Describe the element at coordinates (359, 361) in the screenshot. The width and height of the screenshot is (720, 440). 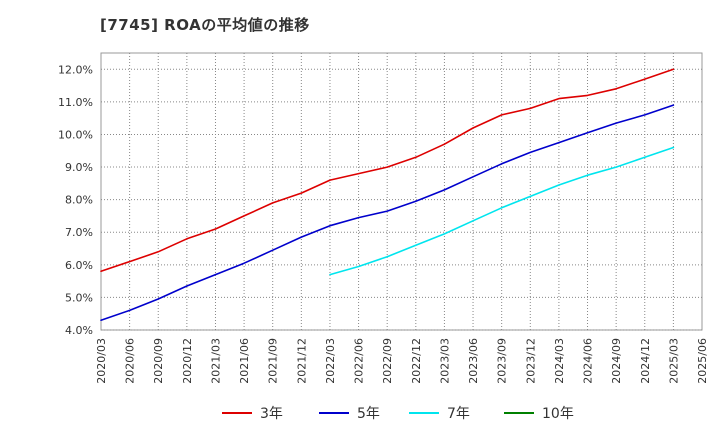
I see `x-tick-label: 2022/06` at that location.